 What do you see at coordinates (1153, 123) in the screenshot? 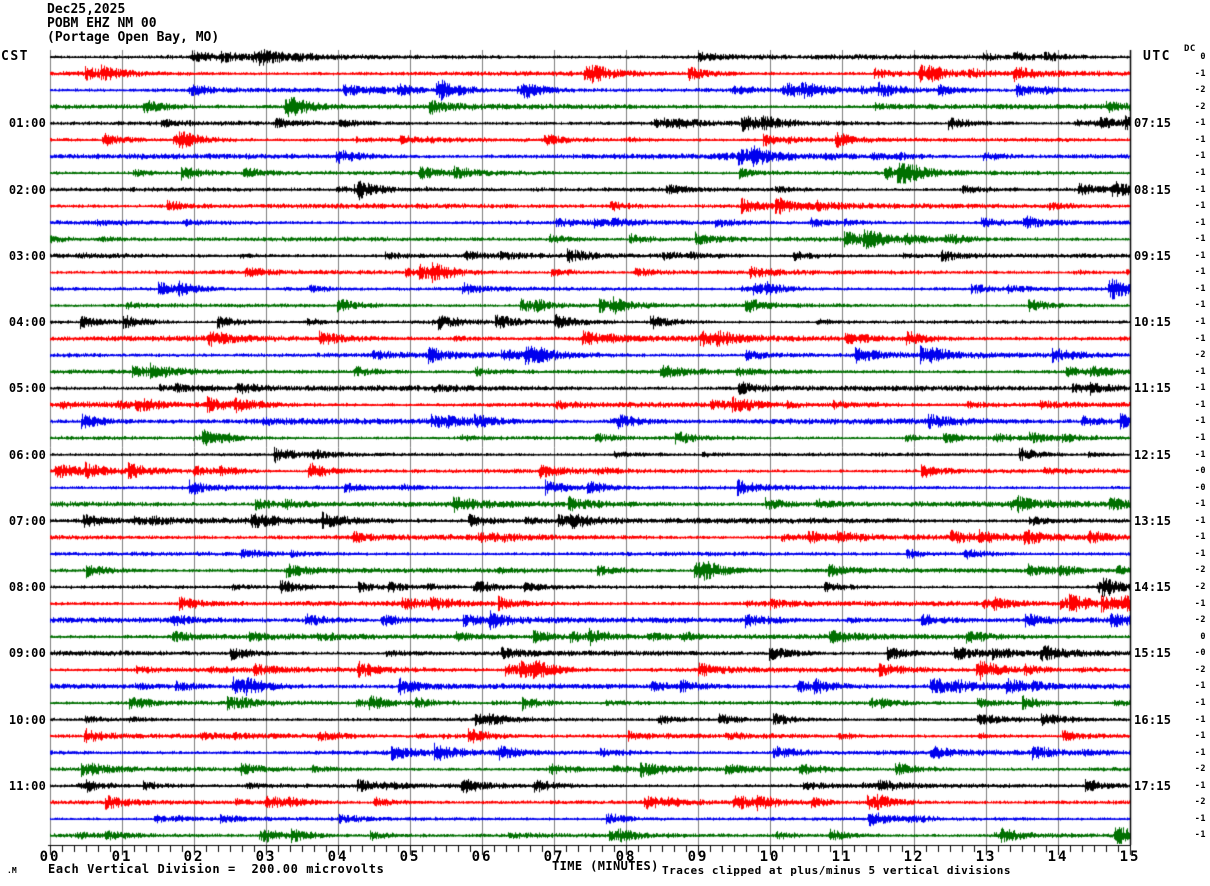
I see `right-time-label: 07:15` at bounding box center [1153, 123].